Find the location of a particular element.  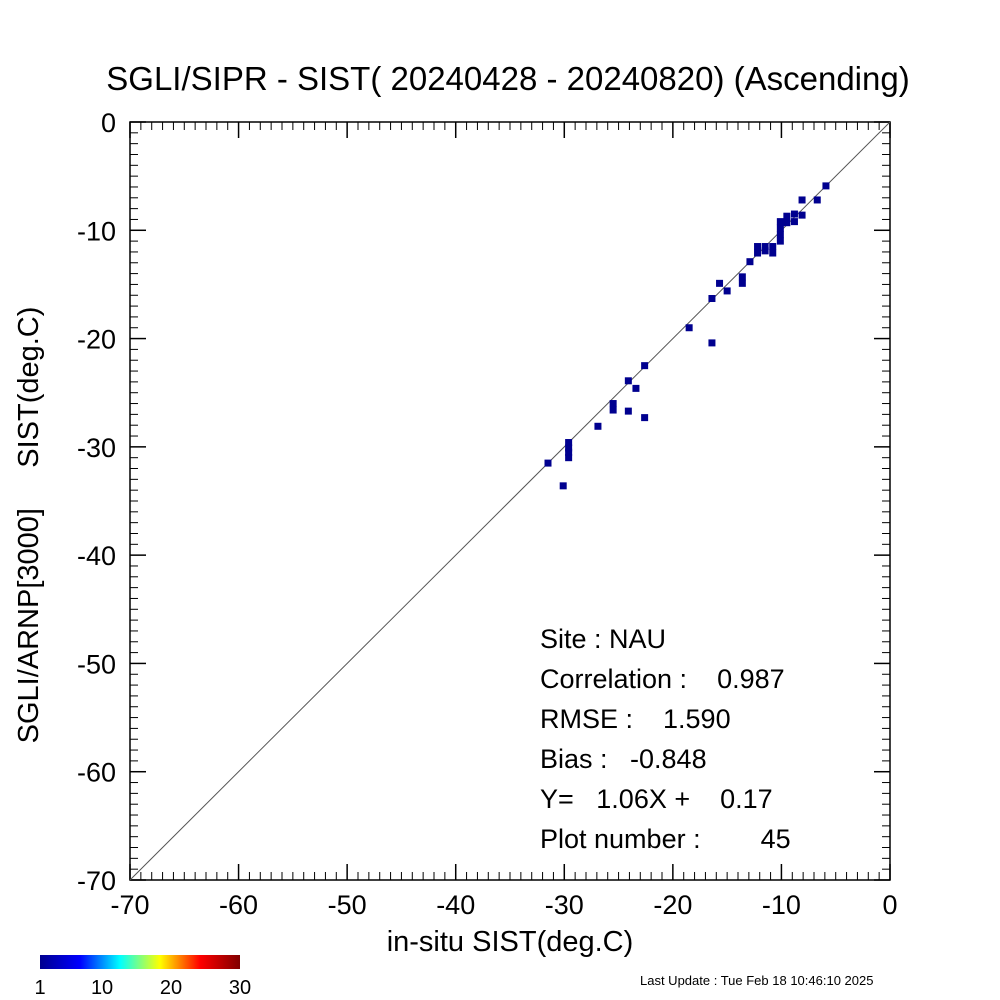

x-tick-label: -50 is located at coordinates (347, 905).